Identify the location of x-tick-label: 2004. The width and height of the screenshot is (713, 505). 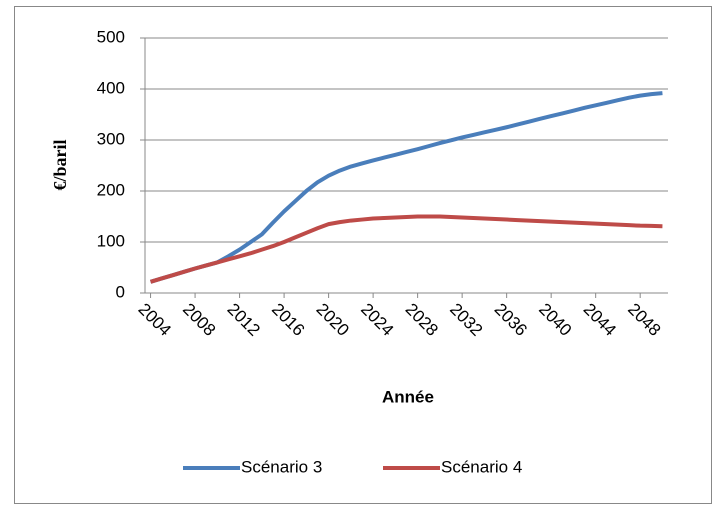
(155, 320).